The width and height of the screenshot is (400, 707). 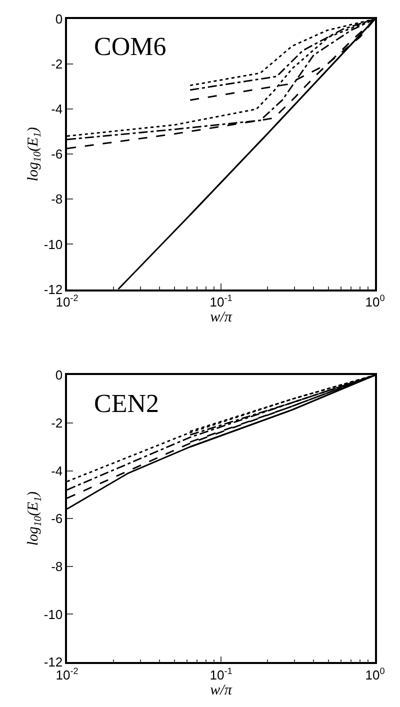 What do you see at coordinates (130, 46) in the screenshot?
I see `annotation: COM6` at bounding box center [130, 46].